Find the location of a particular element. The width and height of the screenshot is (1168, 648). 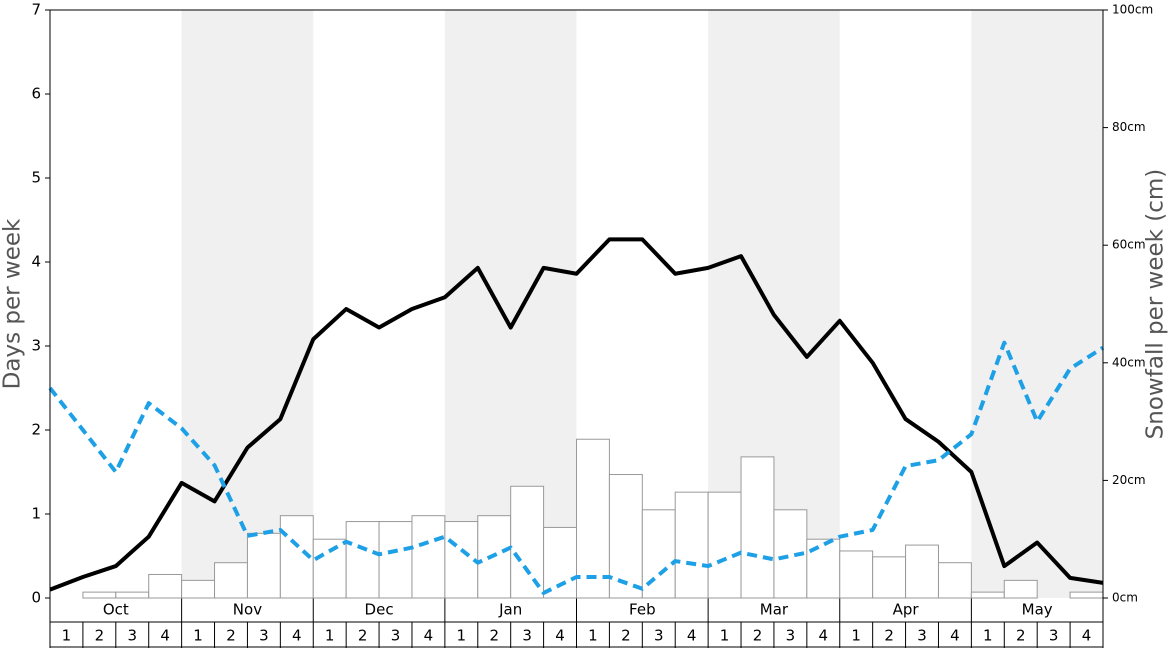

month-label: Apr is located at coordinates (906, 610).